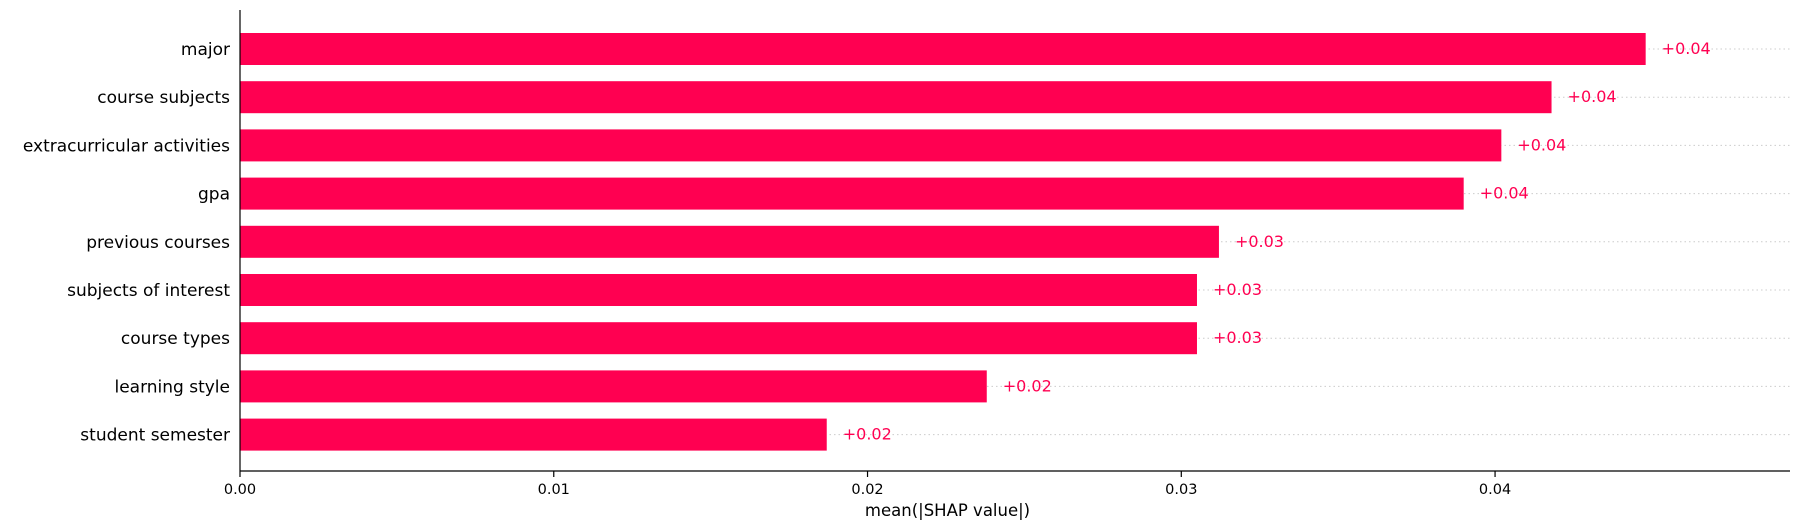  I want to click on x-tick-label: 0.04, so click(1495, 490).